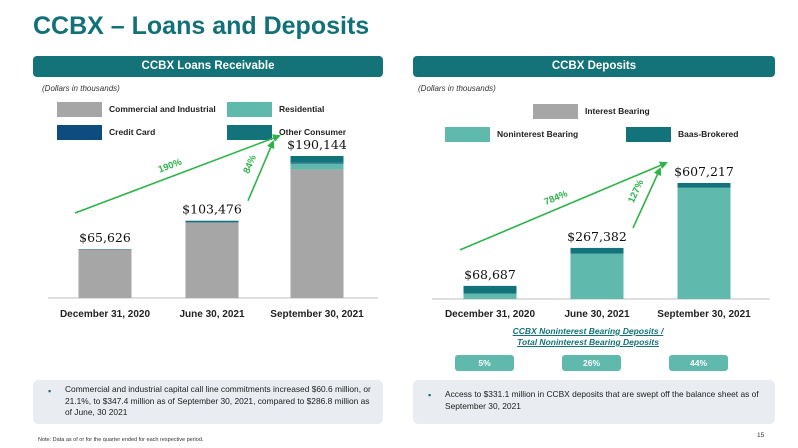  What do you see at coordinates (636, 191) in the screenshot?
I see `deposits-growth-label-1: 127%` at bounding box center [636, 191].